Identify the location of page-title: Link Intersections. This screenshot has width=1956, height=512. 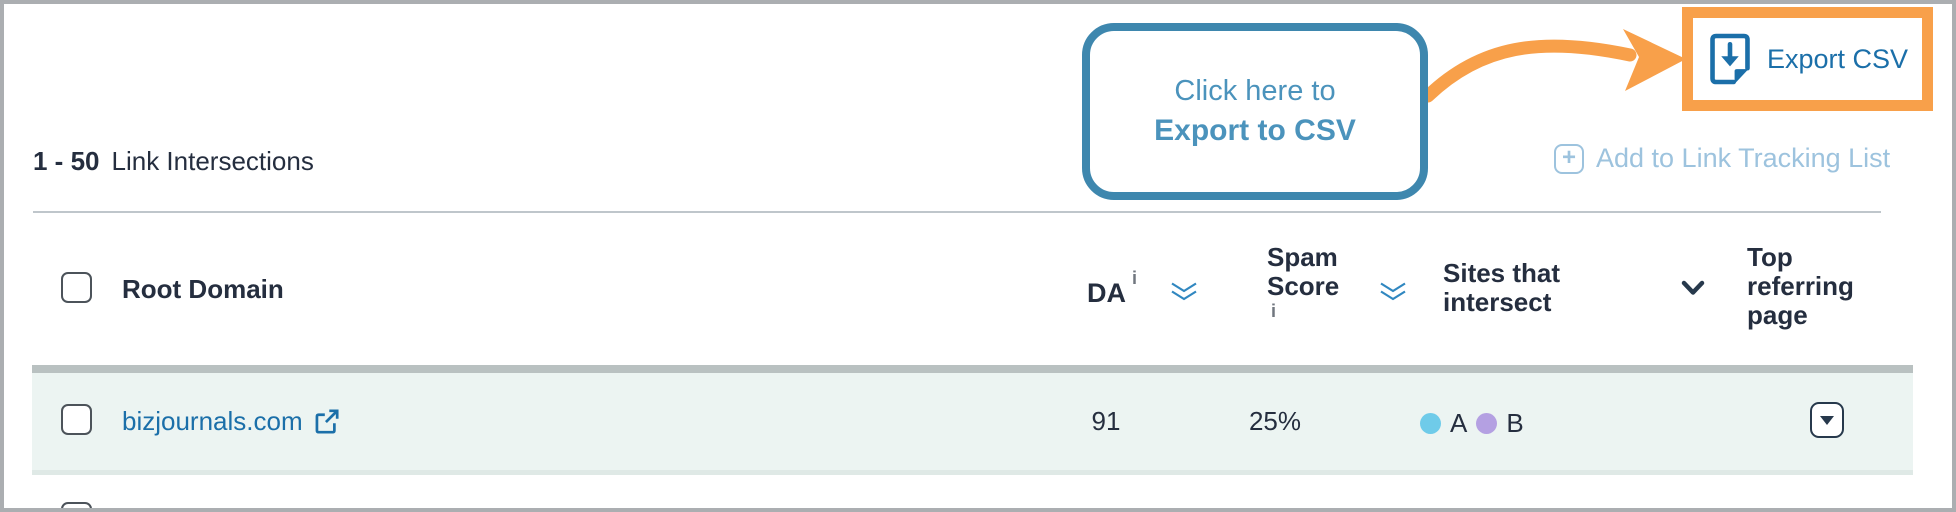
(212, 161).